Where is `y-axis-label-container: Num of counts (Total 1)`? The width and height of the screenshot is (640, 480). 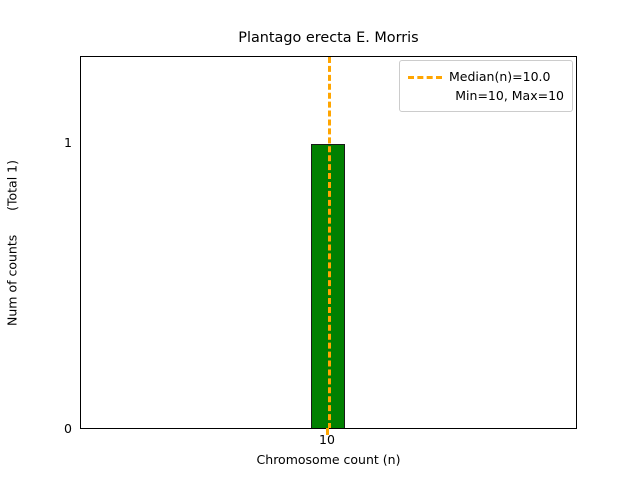 y-axis-label-container: Num of counts (Total 1) is located at coordinates (12, 242).